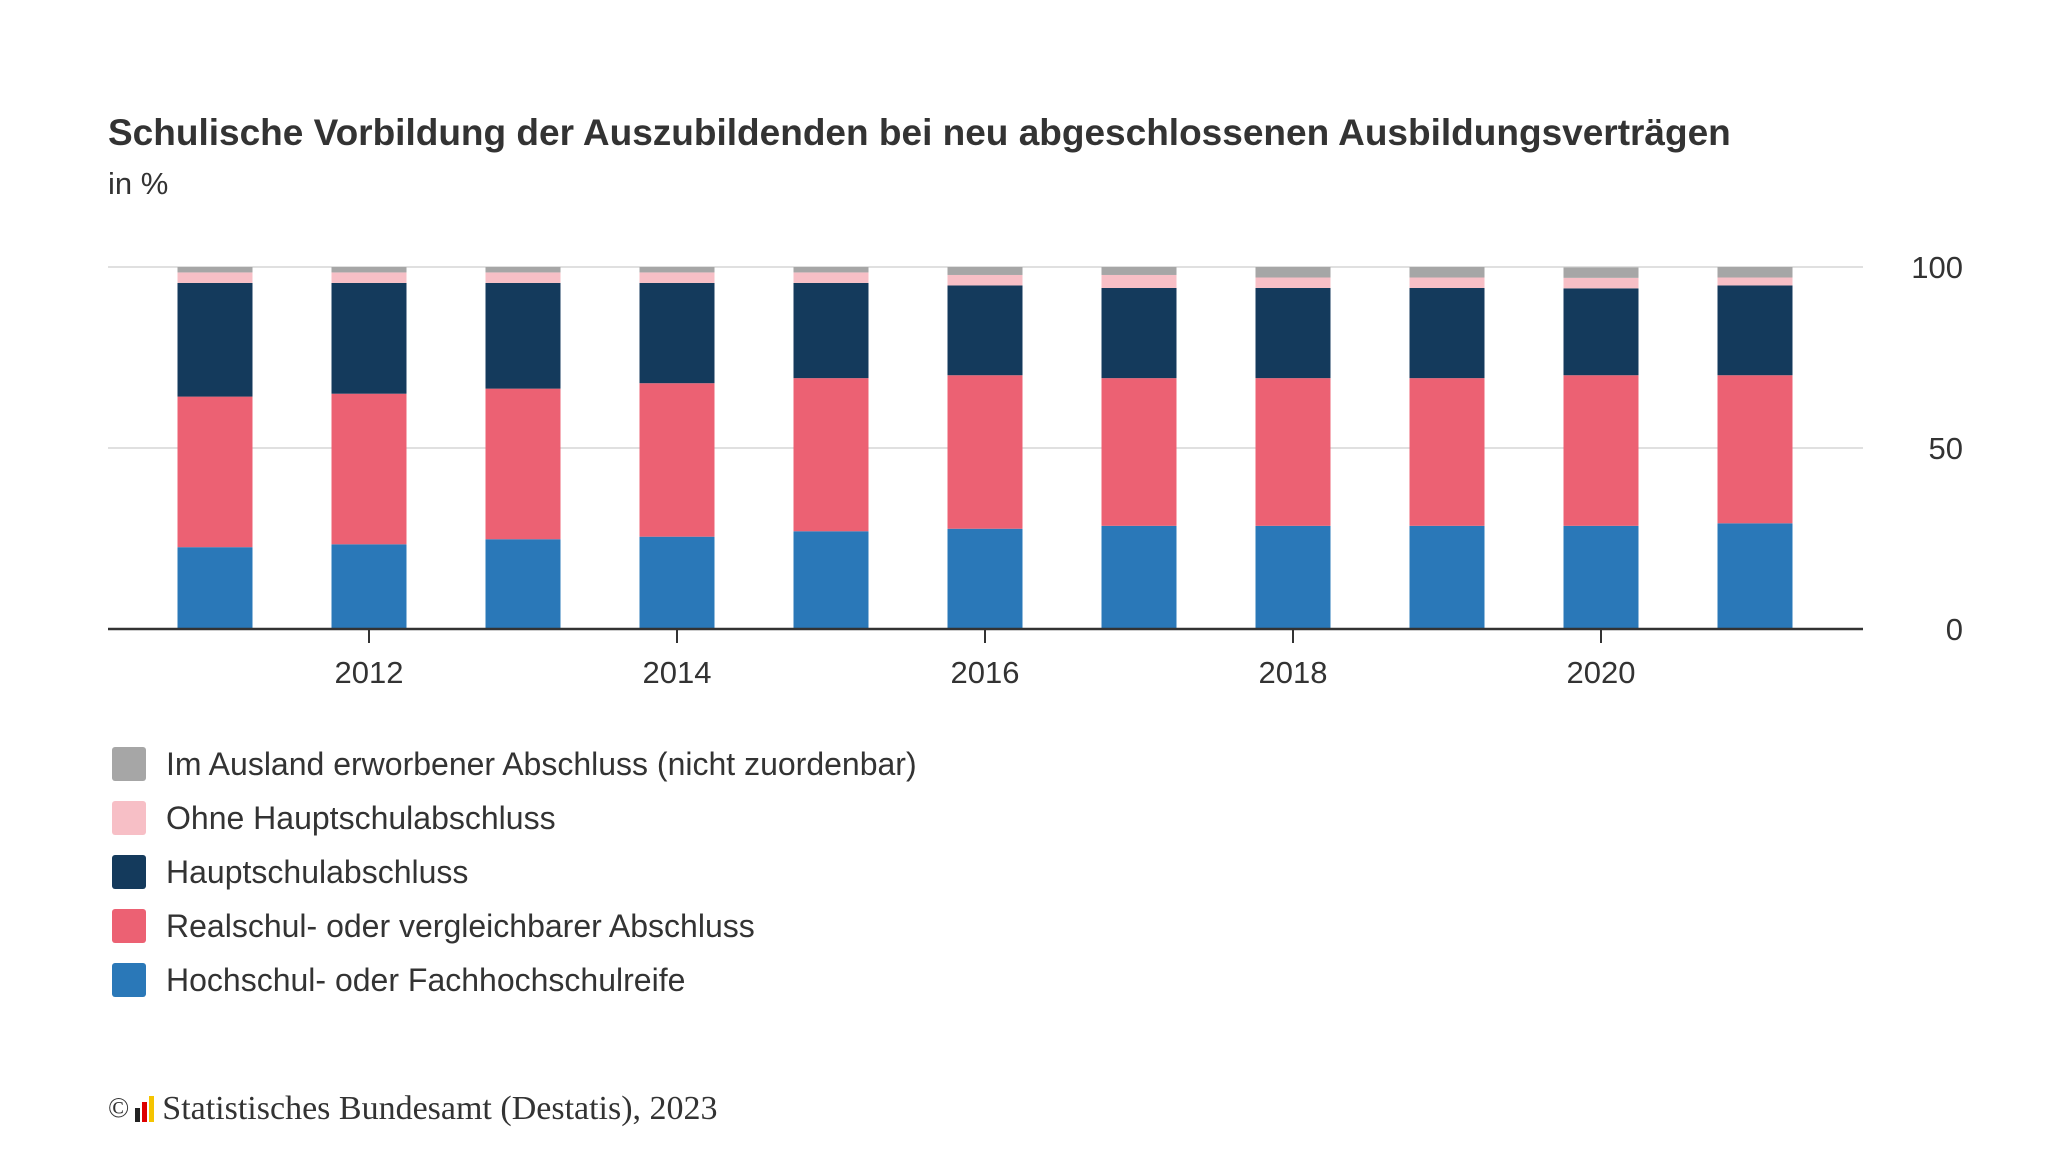 This screenshot has height=1152, width=2048. I want to click on legend-item: Hauptschulabschluss, so click(514, 872).